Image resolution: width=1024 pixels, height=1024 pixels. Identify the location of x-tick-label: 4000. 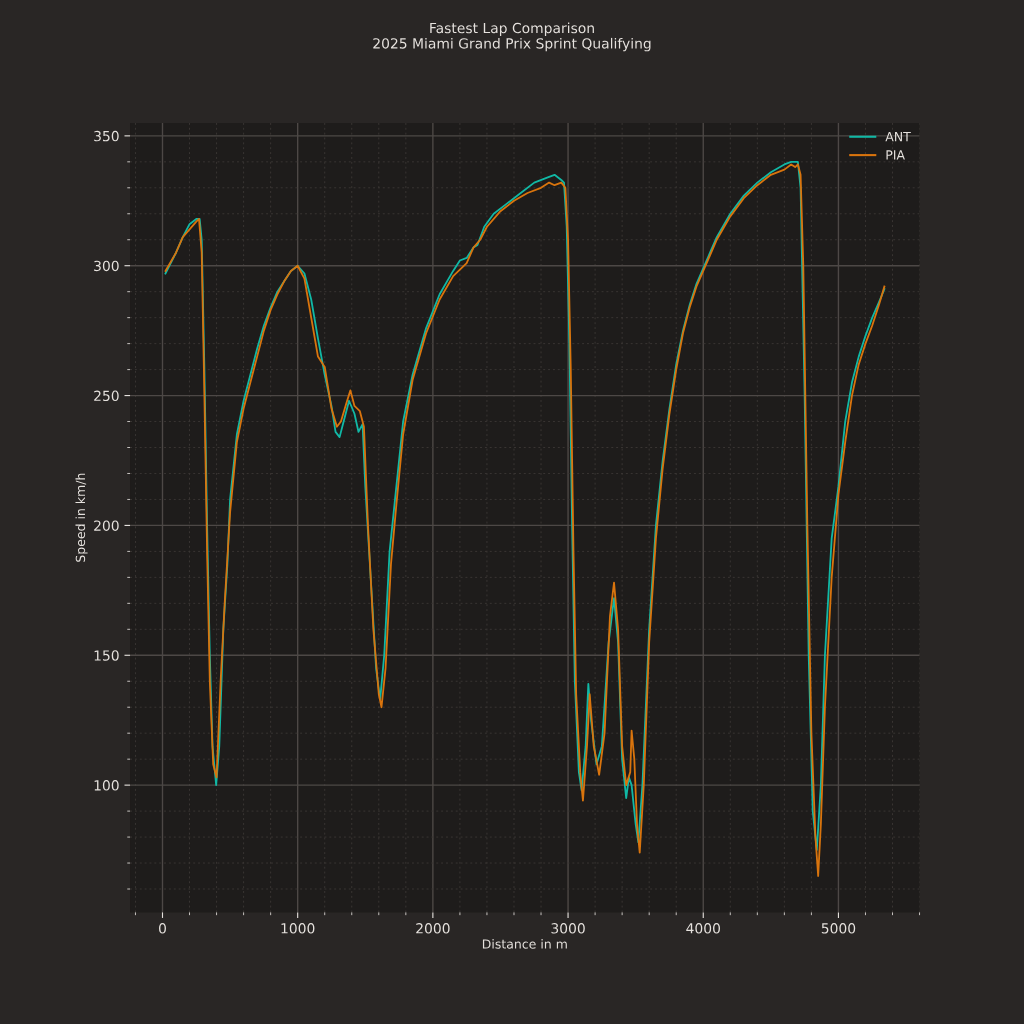
(703, 928).